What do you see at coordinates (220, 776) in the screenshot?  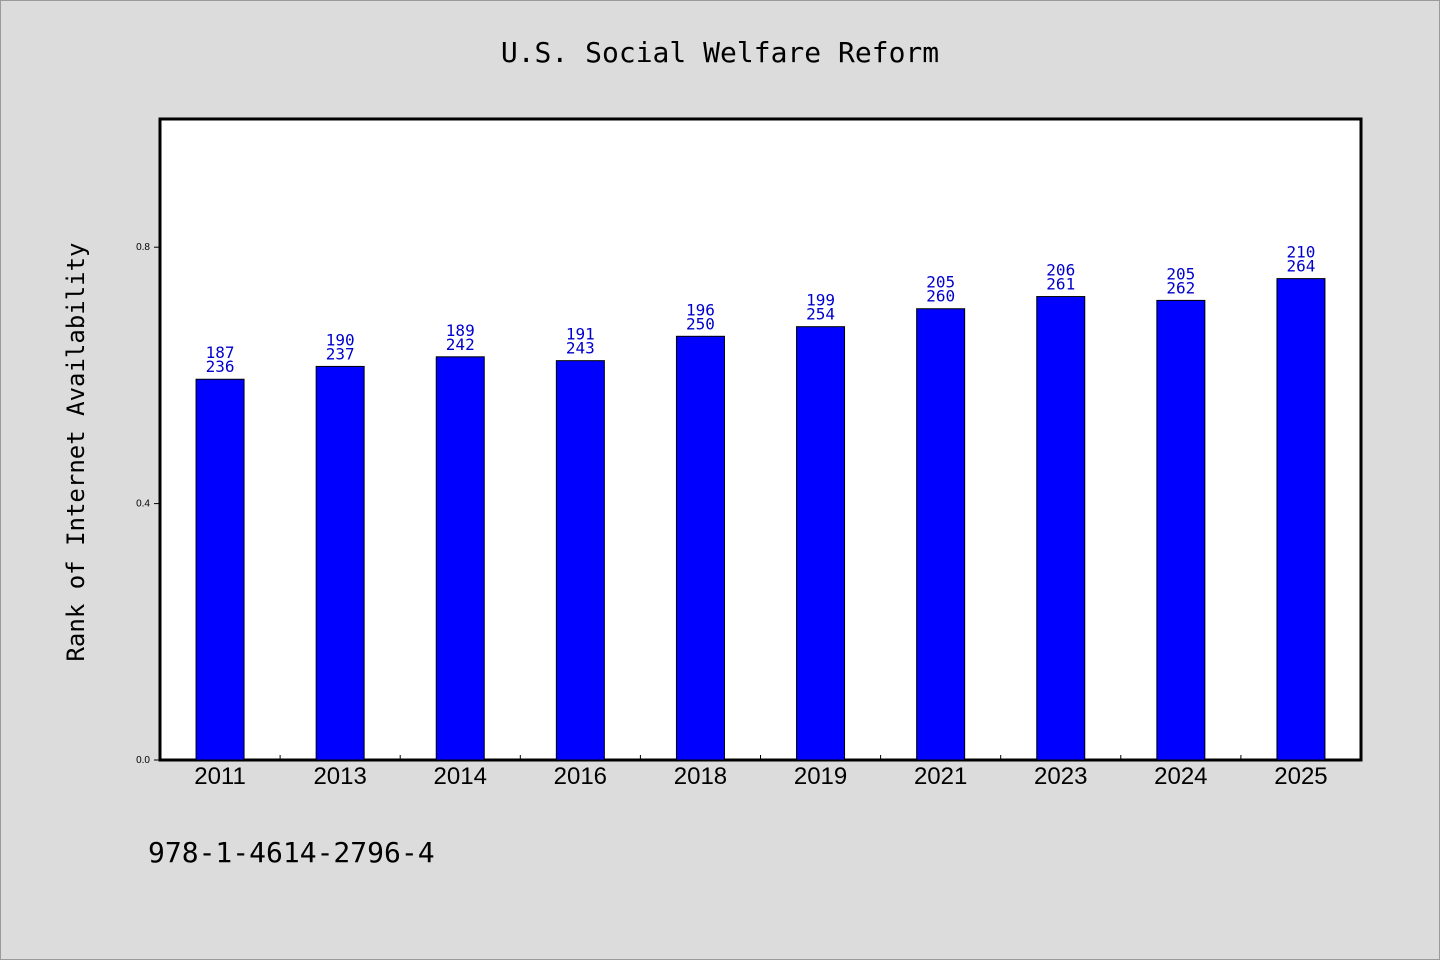 I see `x-tick-label: 2011` at bounding box center [220, 776].